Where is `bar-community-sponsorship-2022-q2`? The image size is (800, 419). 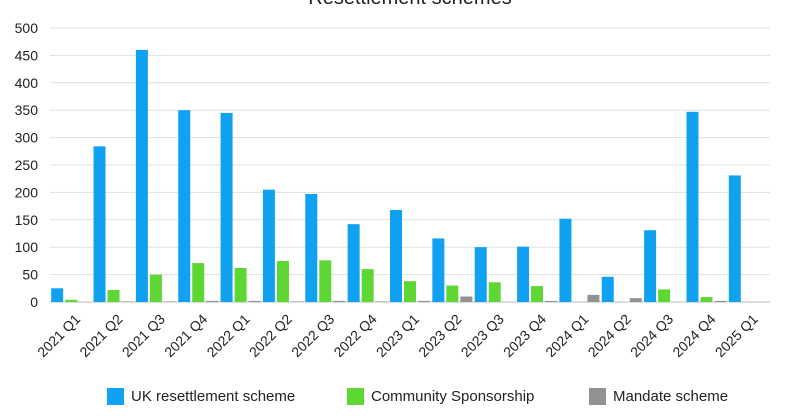 bar-community-sponsorship-2022-q2 is located at coordinates (282, 281).